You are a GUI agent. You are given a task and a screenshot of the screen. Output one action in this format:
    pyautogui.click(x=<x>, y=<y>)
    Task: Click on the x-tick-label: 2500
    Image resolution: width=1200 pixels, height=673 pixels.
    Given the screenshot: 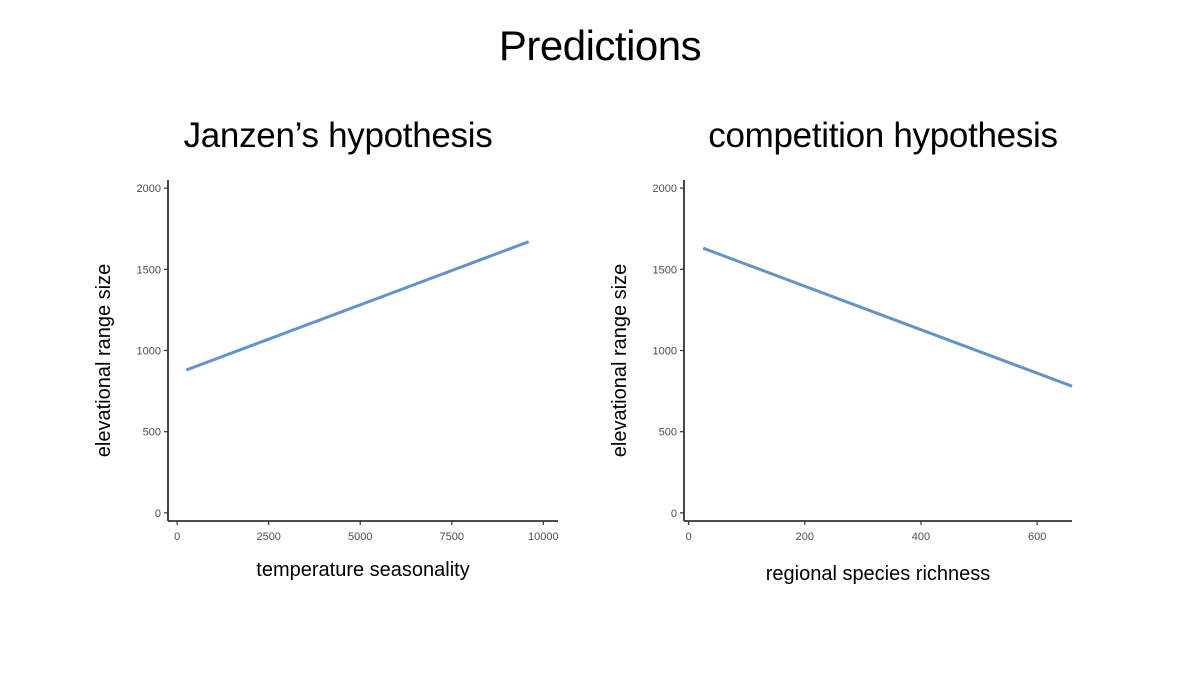 What is the action you would take?
    pyautogui.click(x=268, y=537)
    